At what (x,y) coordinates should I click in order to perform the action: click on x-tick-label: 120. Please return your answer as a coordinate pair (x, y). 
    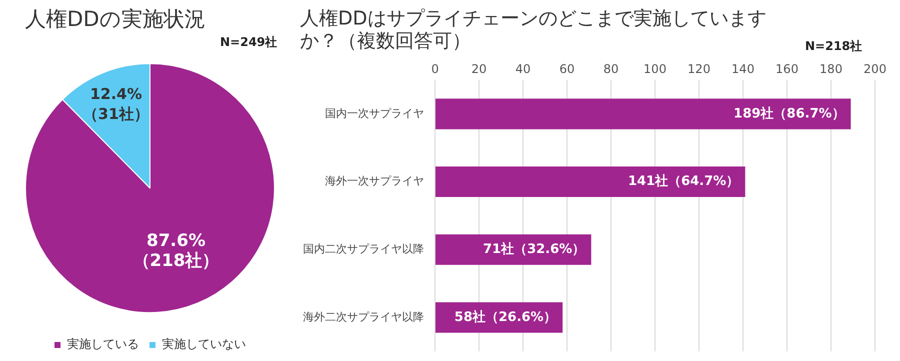
    Looking at the image, I should click on (699, 69).